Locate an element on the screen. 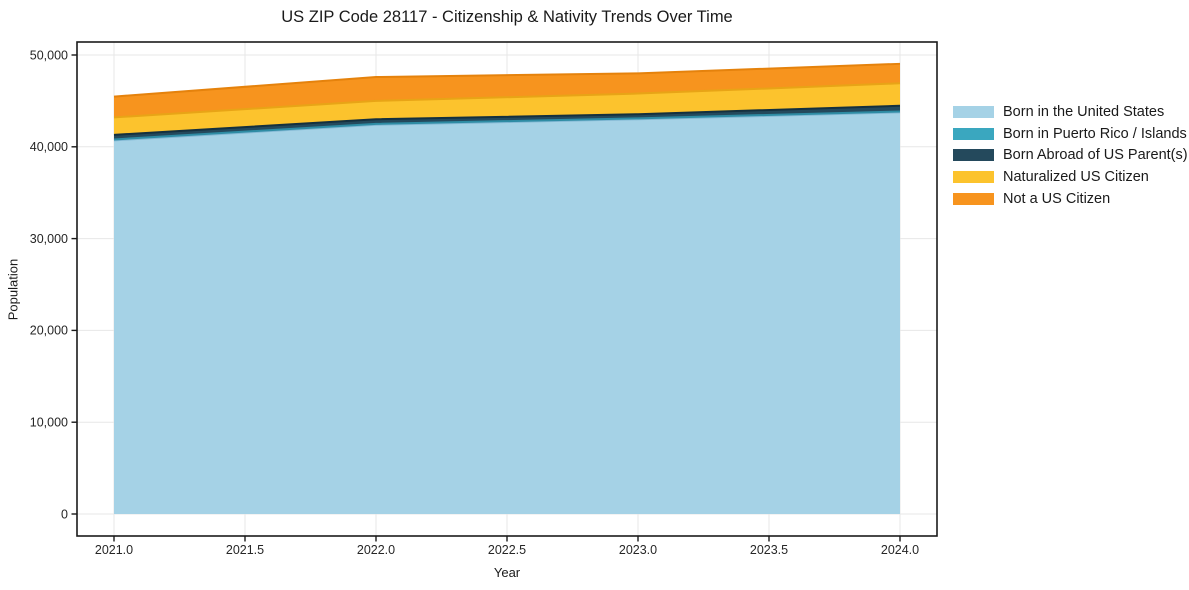 The height and width of the screenshot is (590, 1189). y-tick-label: 20,000 is located at coordinates (49, 331).